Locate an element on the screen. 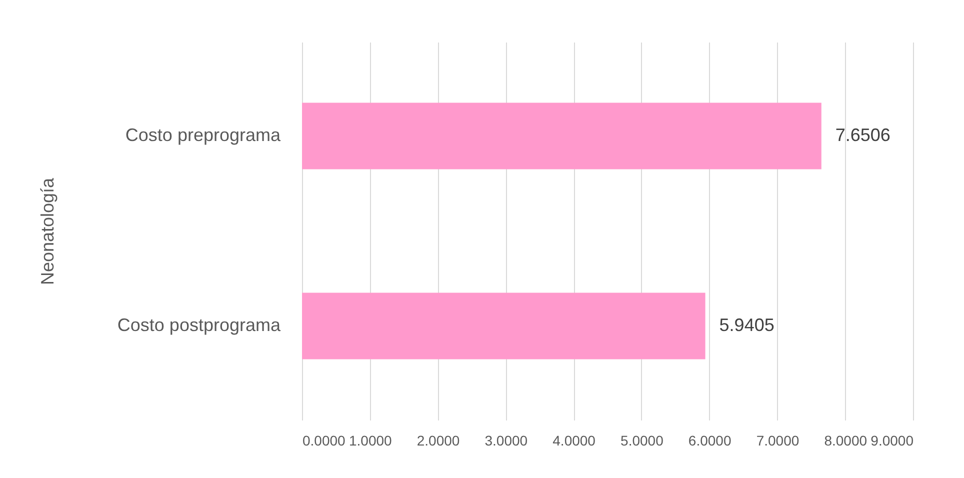 This screenshot has width=964, height=478. x-tick-label: 6.0000 is located at coordinates (710, 440).